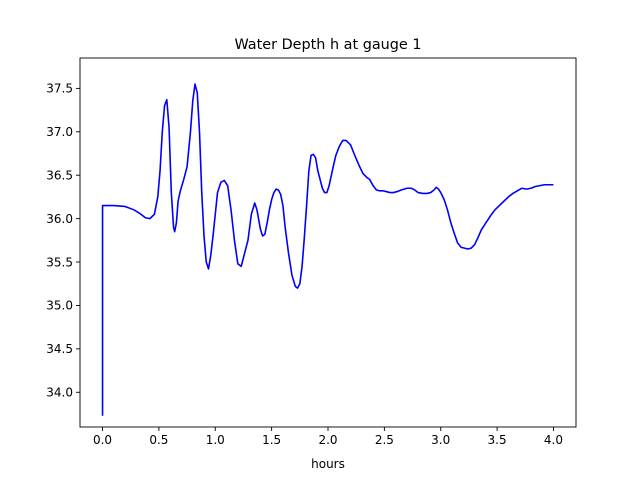  Describe the element at coordinates (384, 440) in the screenshot. I see `x-tick-label: 2.5` at that location.